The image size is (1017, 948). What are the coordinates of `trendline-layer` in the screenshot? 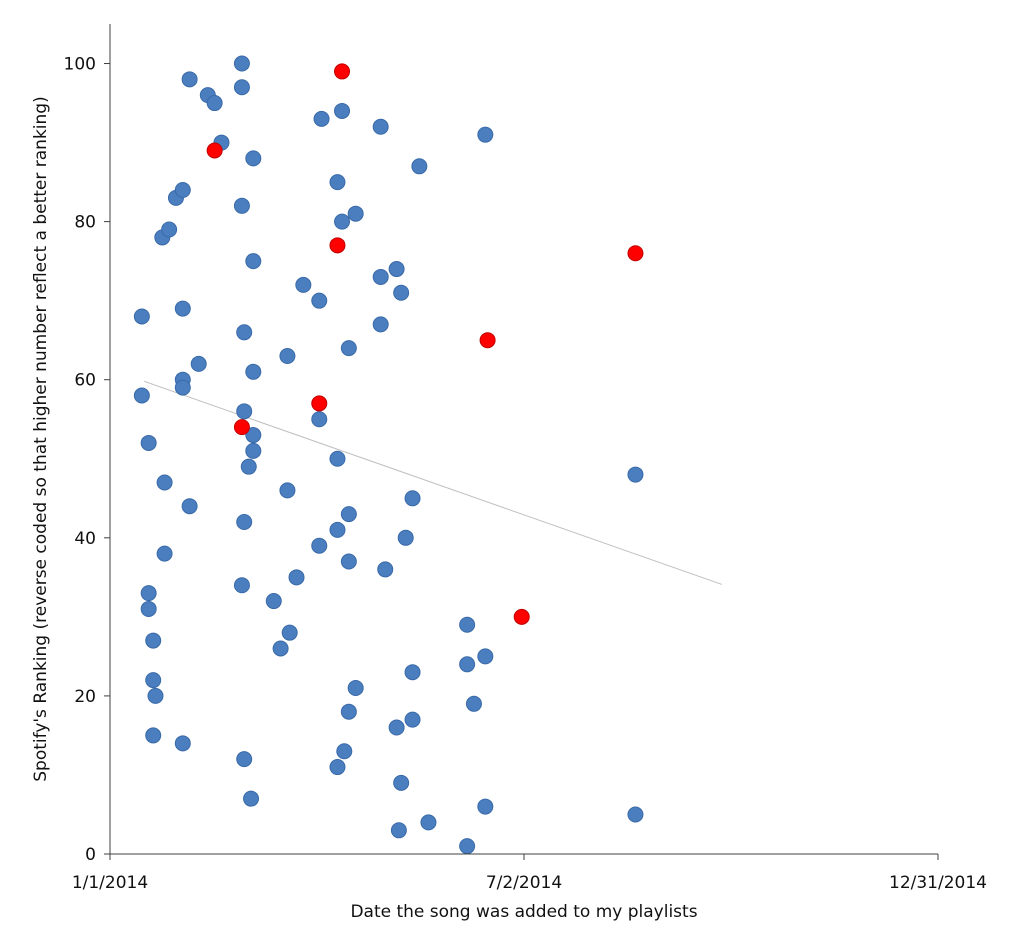 It's located at (433, 482).